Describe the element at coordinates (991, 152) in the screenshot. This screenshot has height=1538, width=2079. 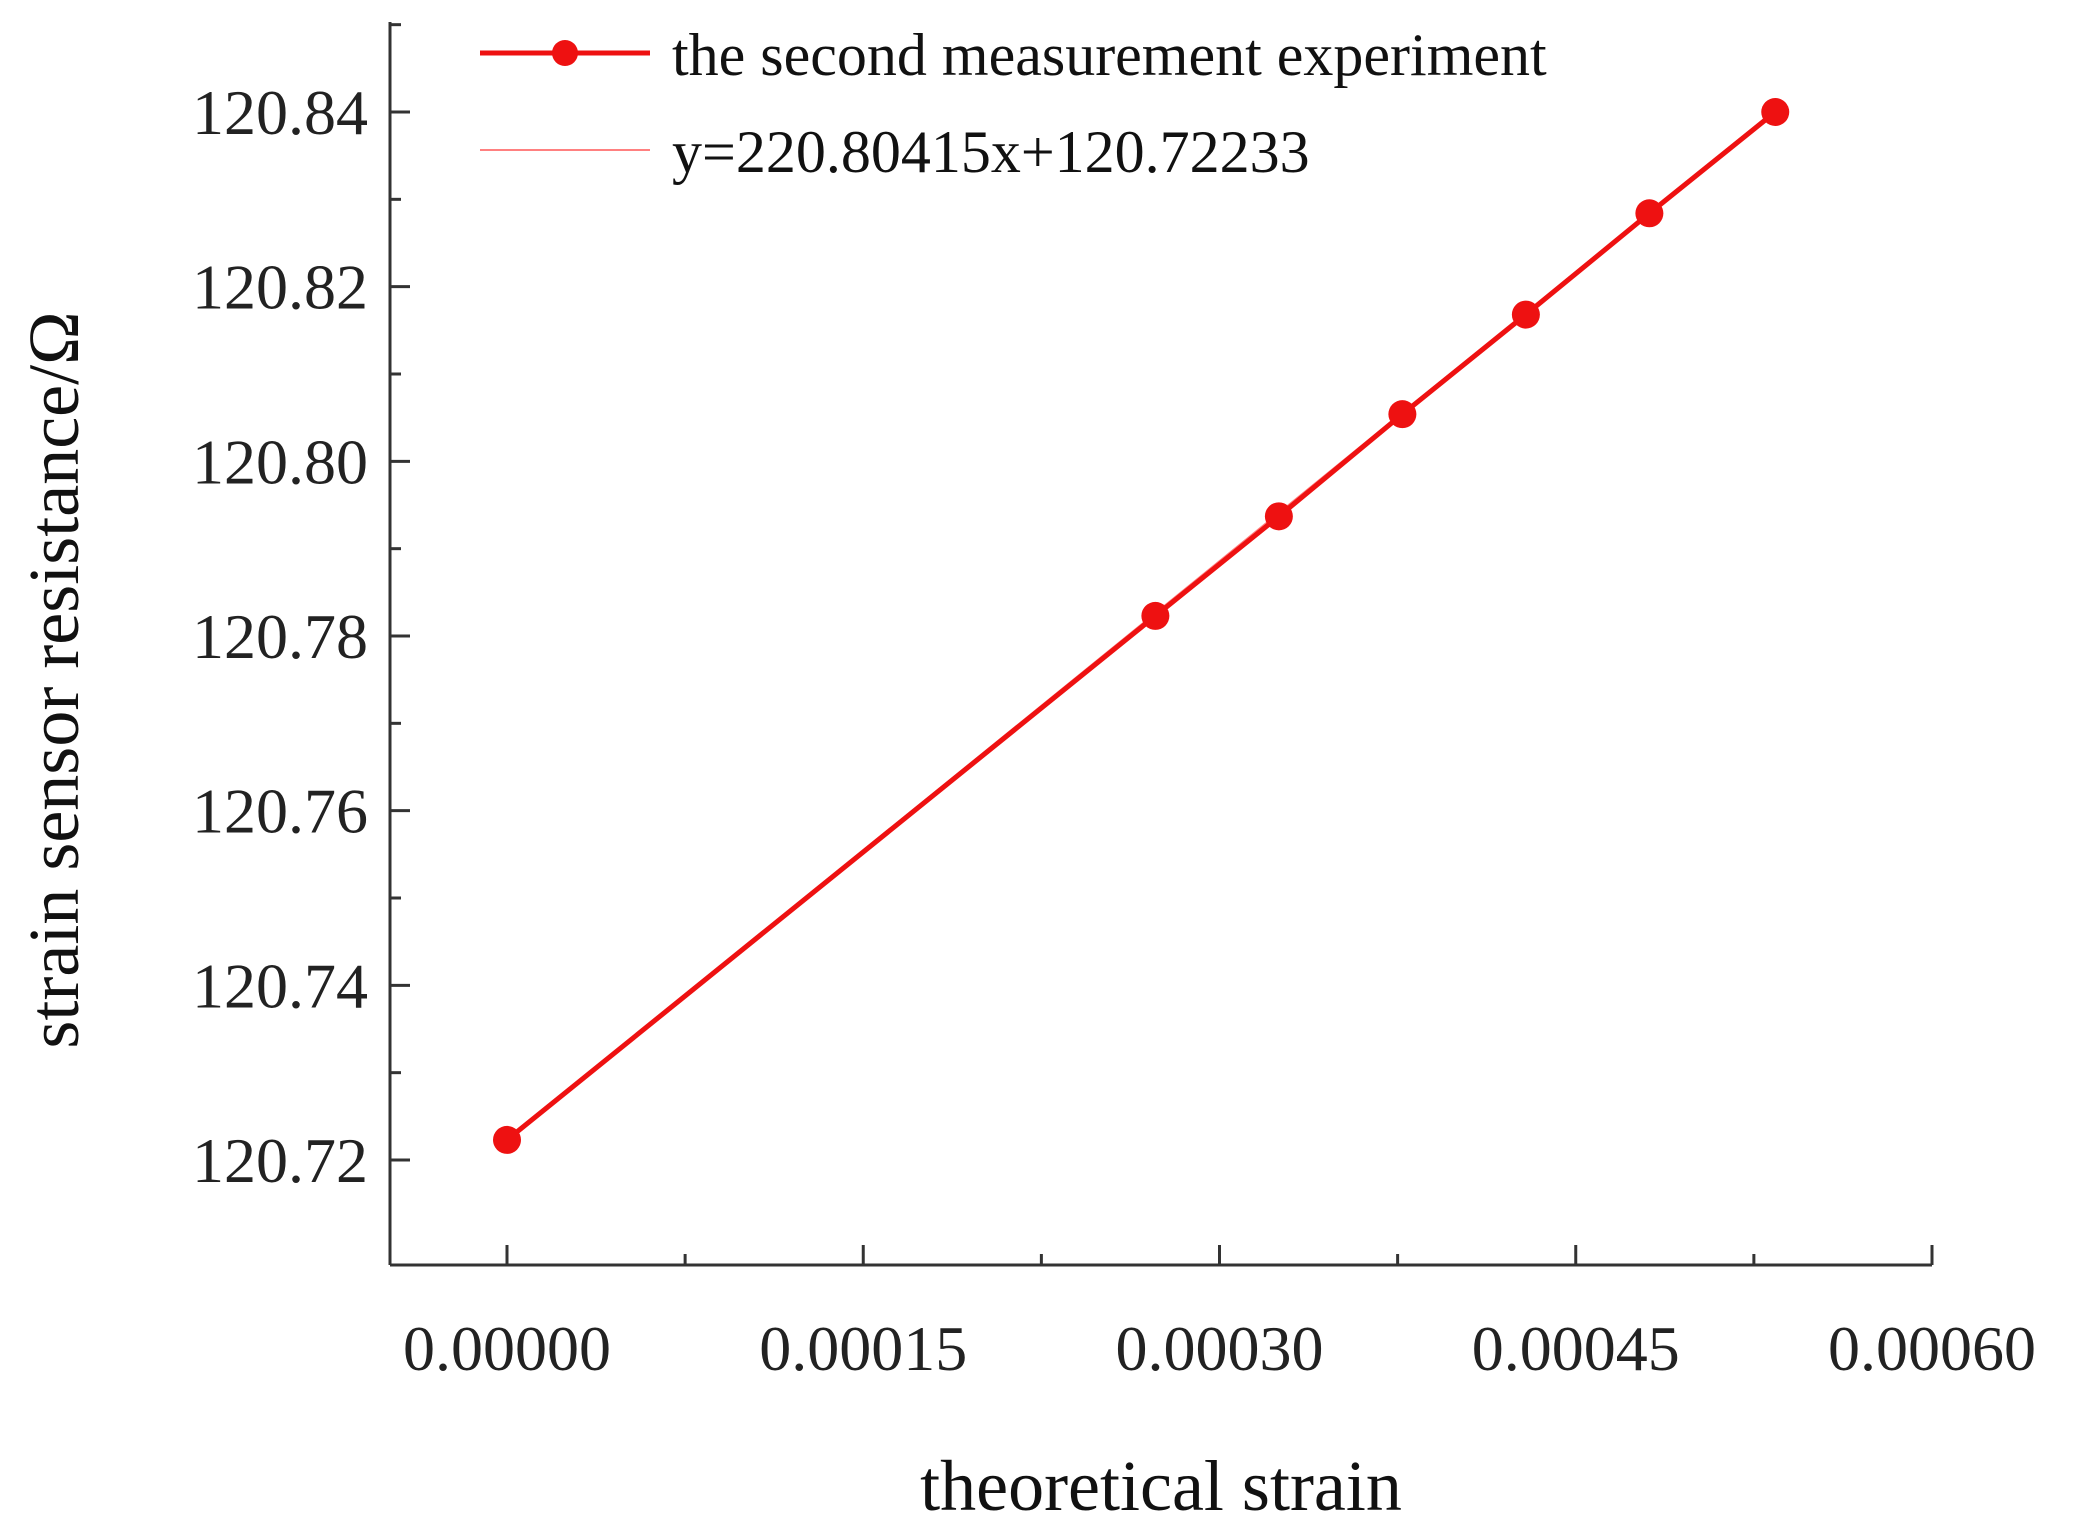
I see `legend-label-fit: y=220.80415x+120.72233` at that location.